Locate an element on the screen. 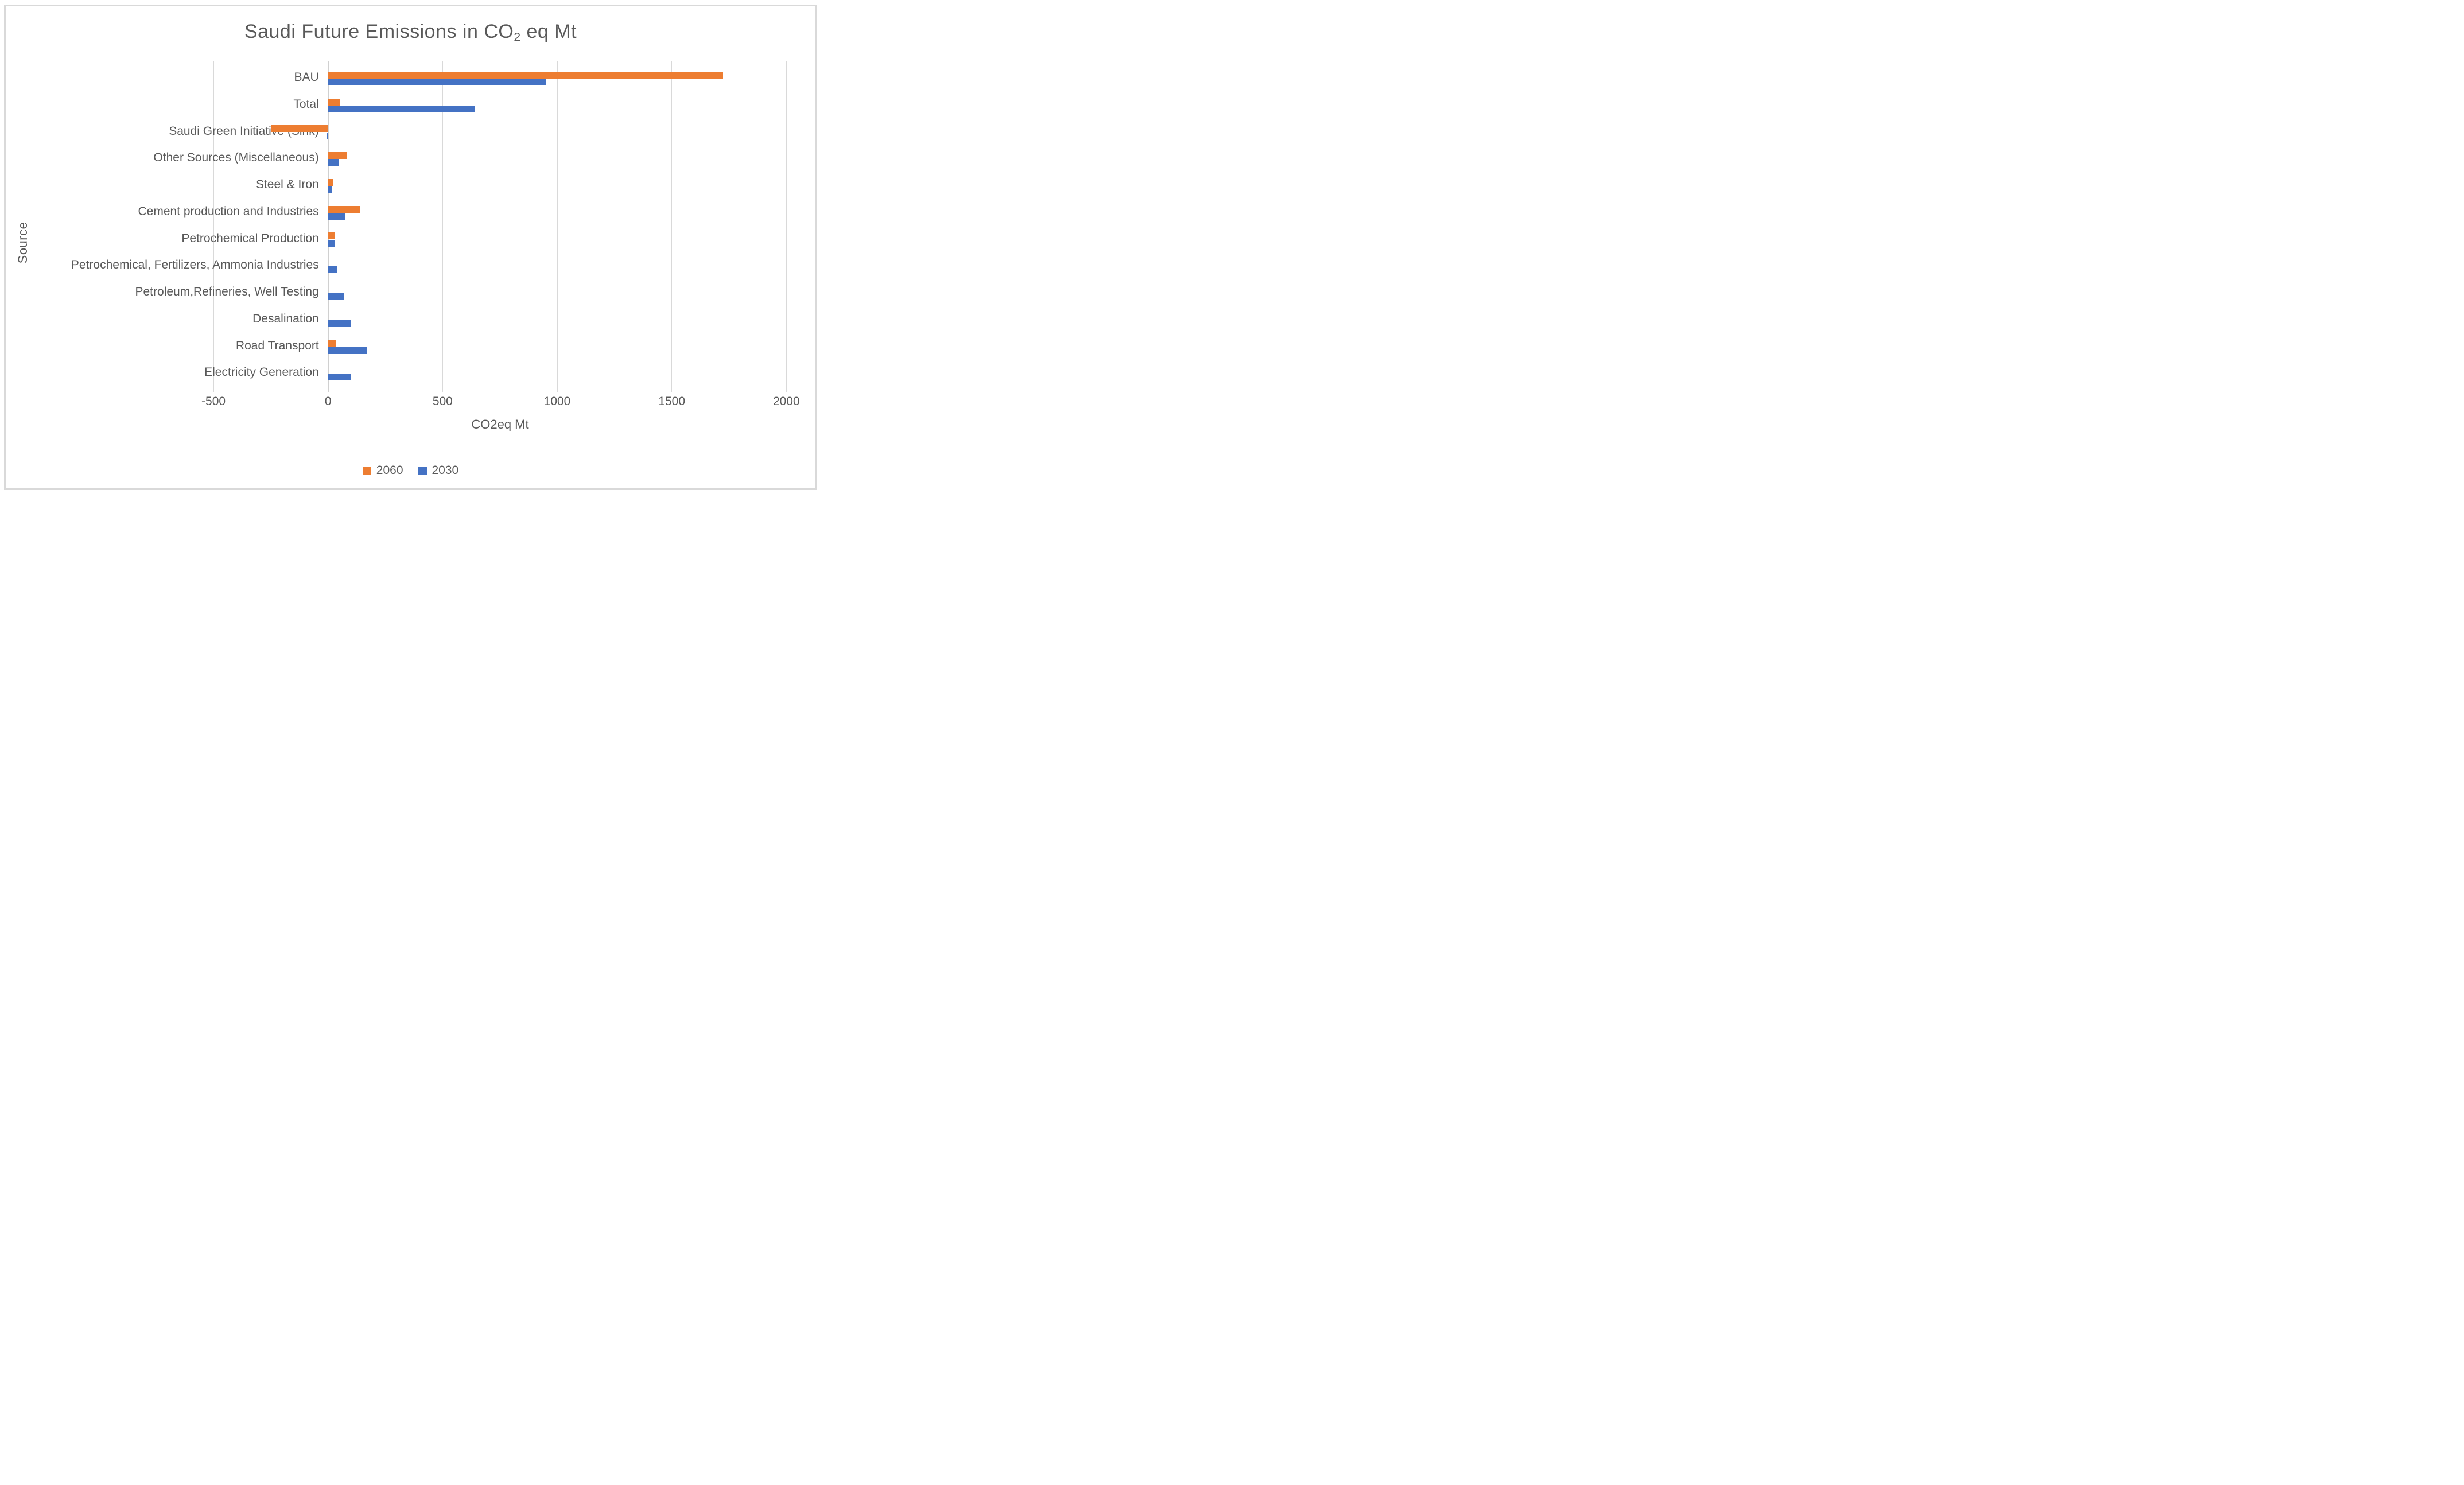 This screenshot has height=1485, width=2464. category-label: Electricity Generation is located at coordinates (262, 372).